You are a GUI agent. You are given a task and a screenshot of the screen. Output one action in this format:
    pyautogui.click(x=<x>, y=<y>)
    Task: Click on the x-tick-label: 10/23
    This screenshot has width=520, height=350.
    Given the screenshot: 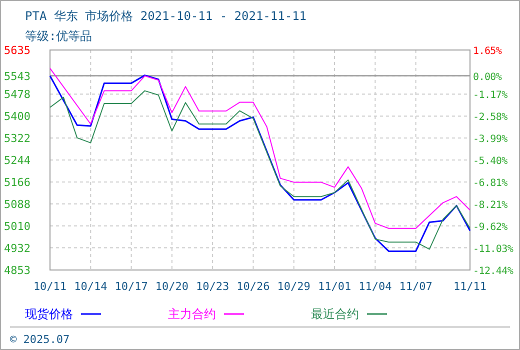 What is the action you would take?
    pyautogui.click(x=213, y=286)
    